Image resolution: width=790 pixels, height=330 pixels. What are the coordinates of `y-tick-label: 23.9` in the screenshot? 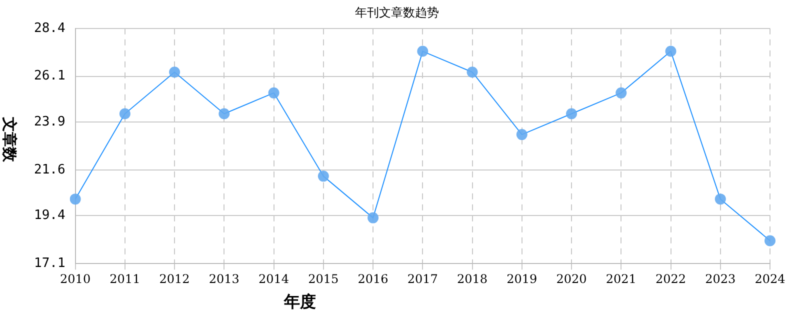 It's located at (50, 122).